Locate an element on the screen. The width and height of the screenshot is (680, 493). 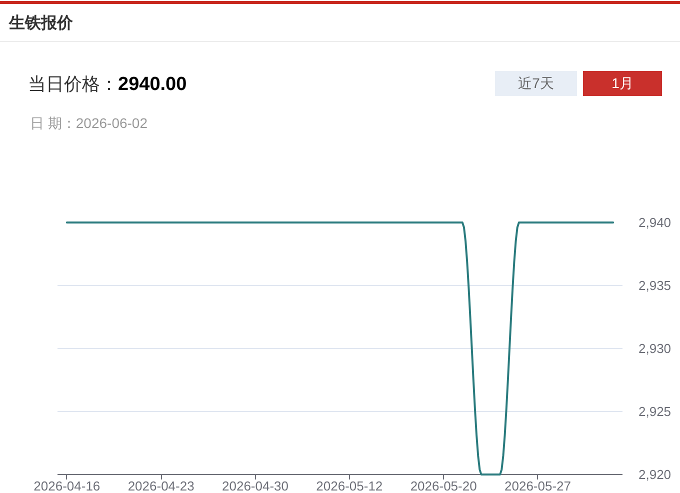
y-tick-label: 2,935 is located at coordinates (655, 285).